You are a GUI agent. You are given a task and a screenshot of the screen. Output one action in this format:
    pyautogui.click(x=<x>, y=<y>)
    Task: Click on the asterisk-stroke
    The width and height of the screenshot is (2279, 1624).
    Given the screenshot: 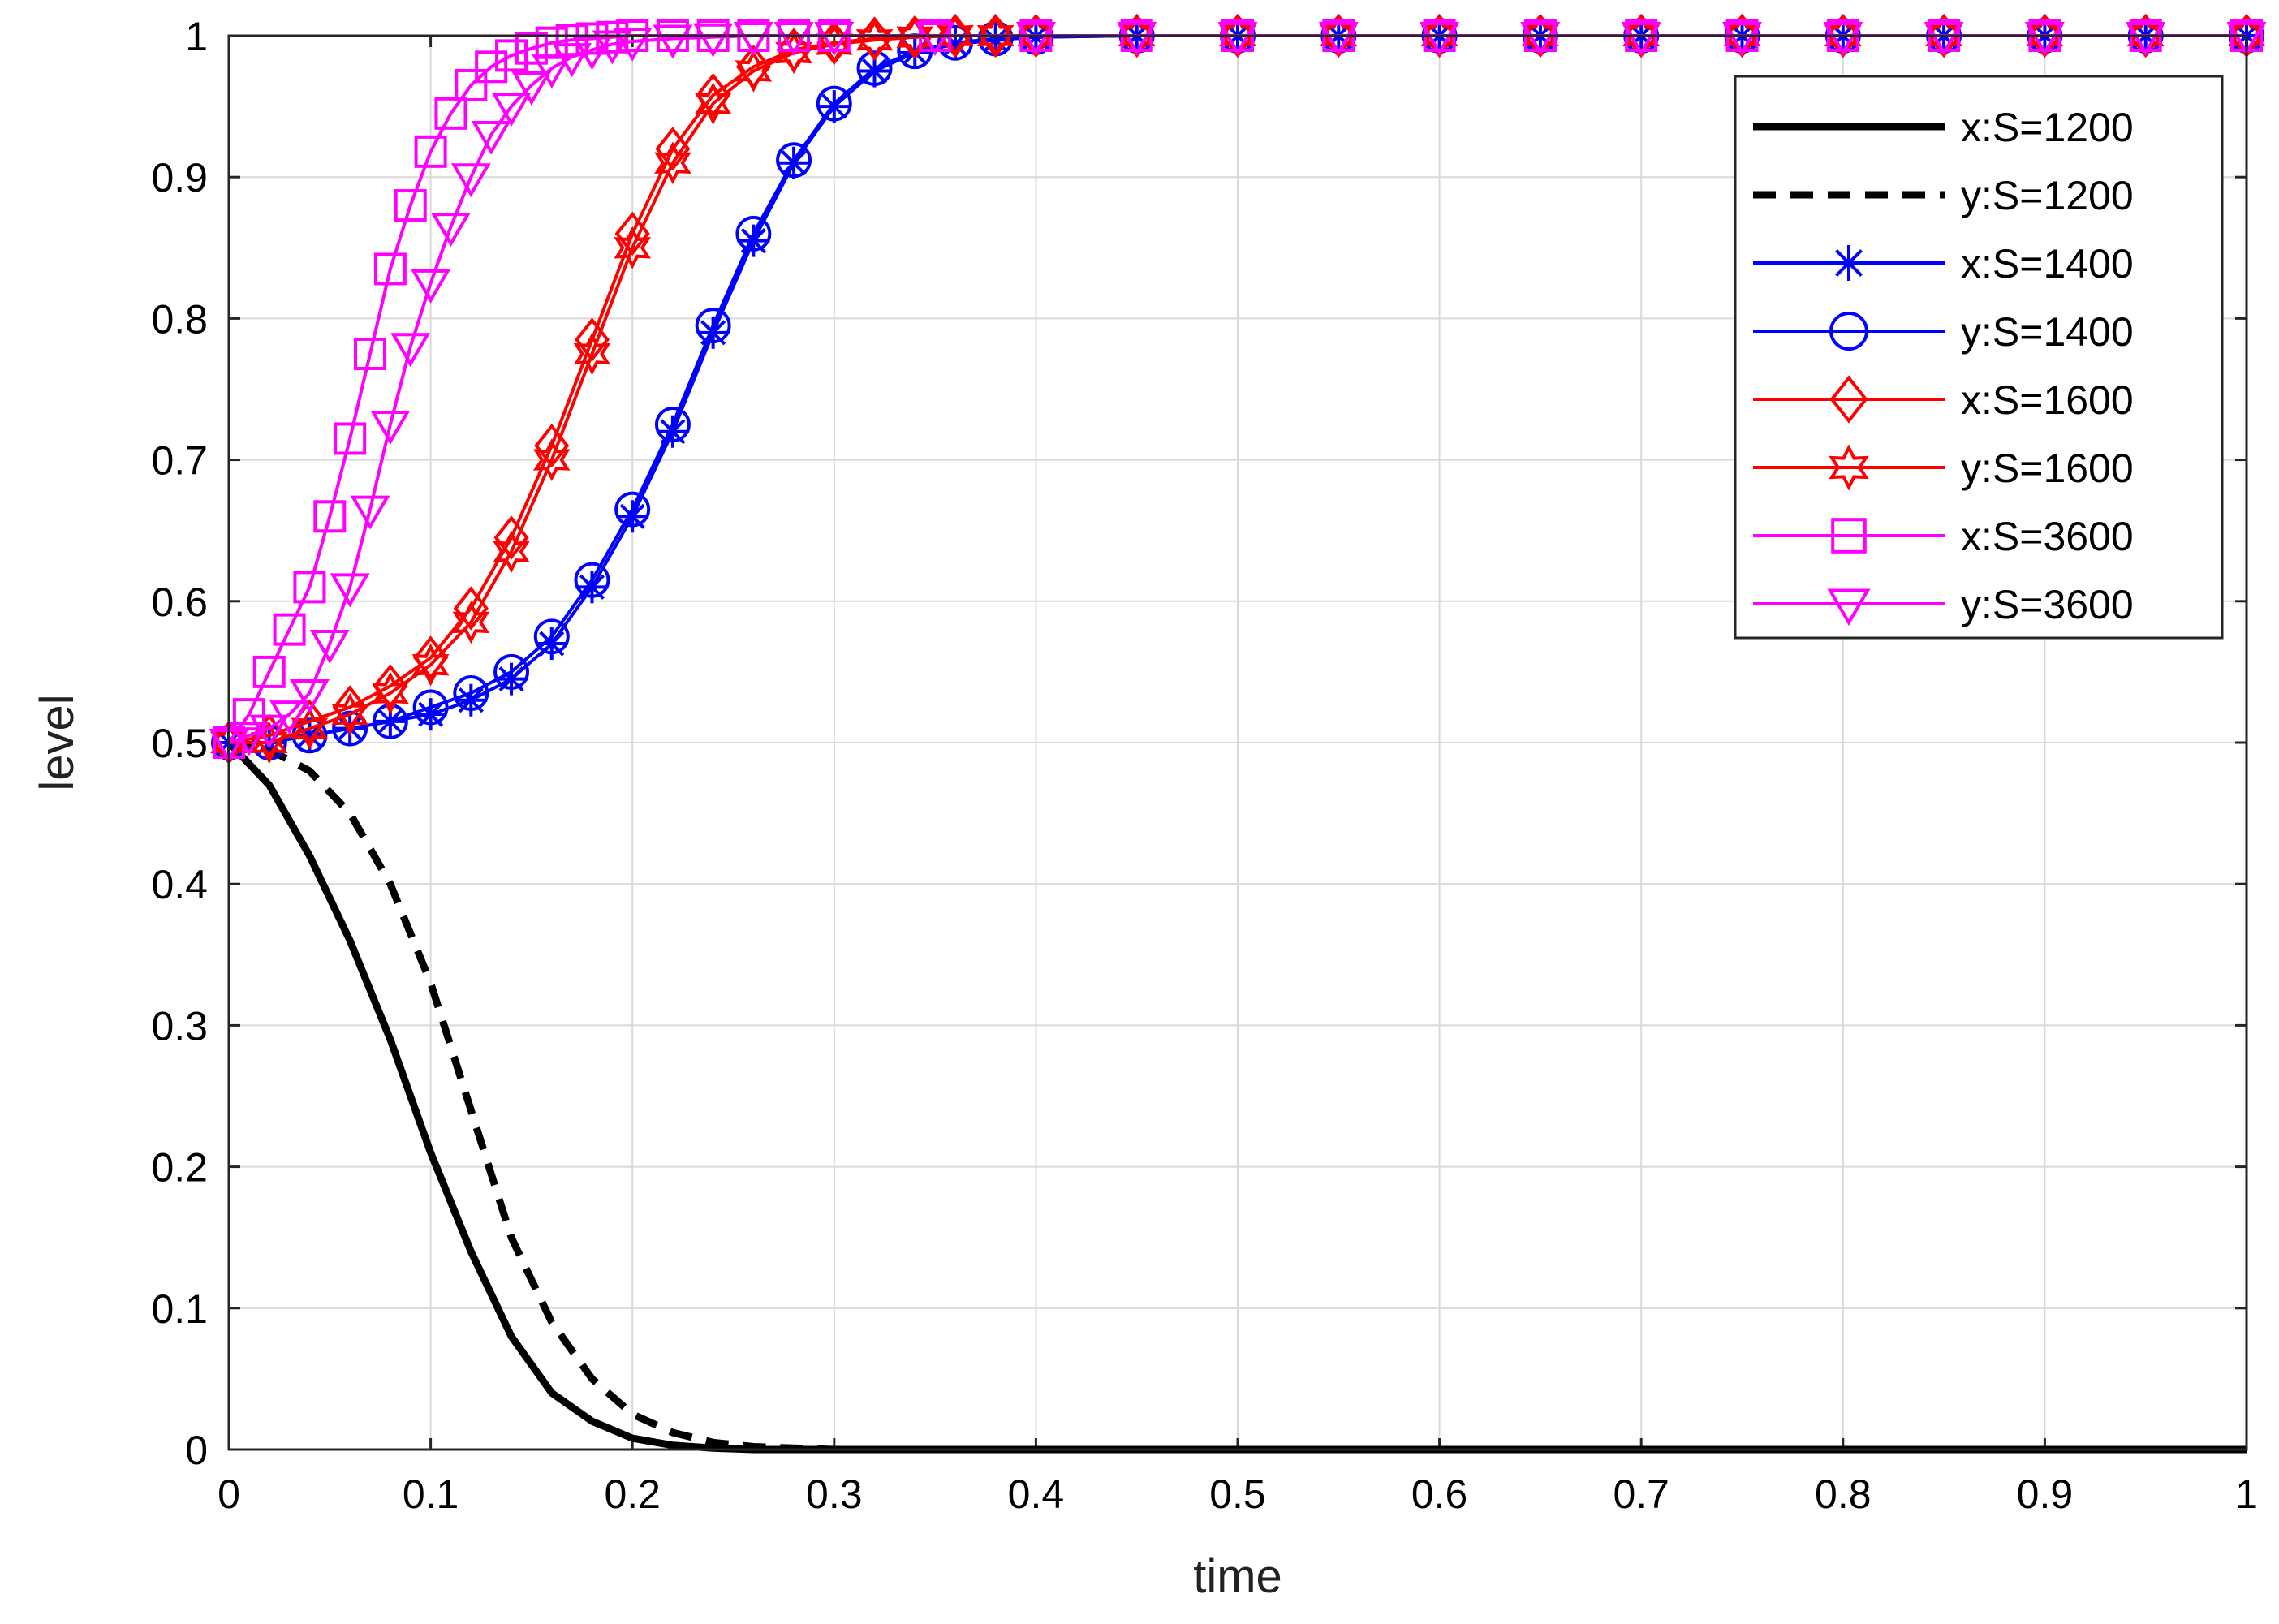 What is the action you would take?
    pyautogui.click(x=1849, y=263)
    